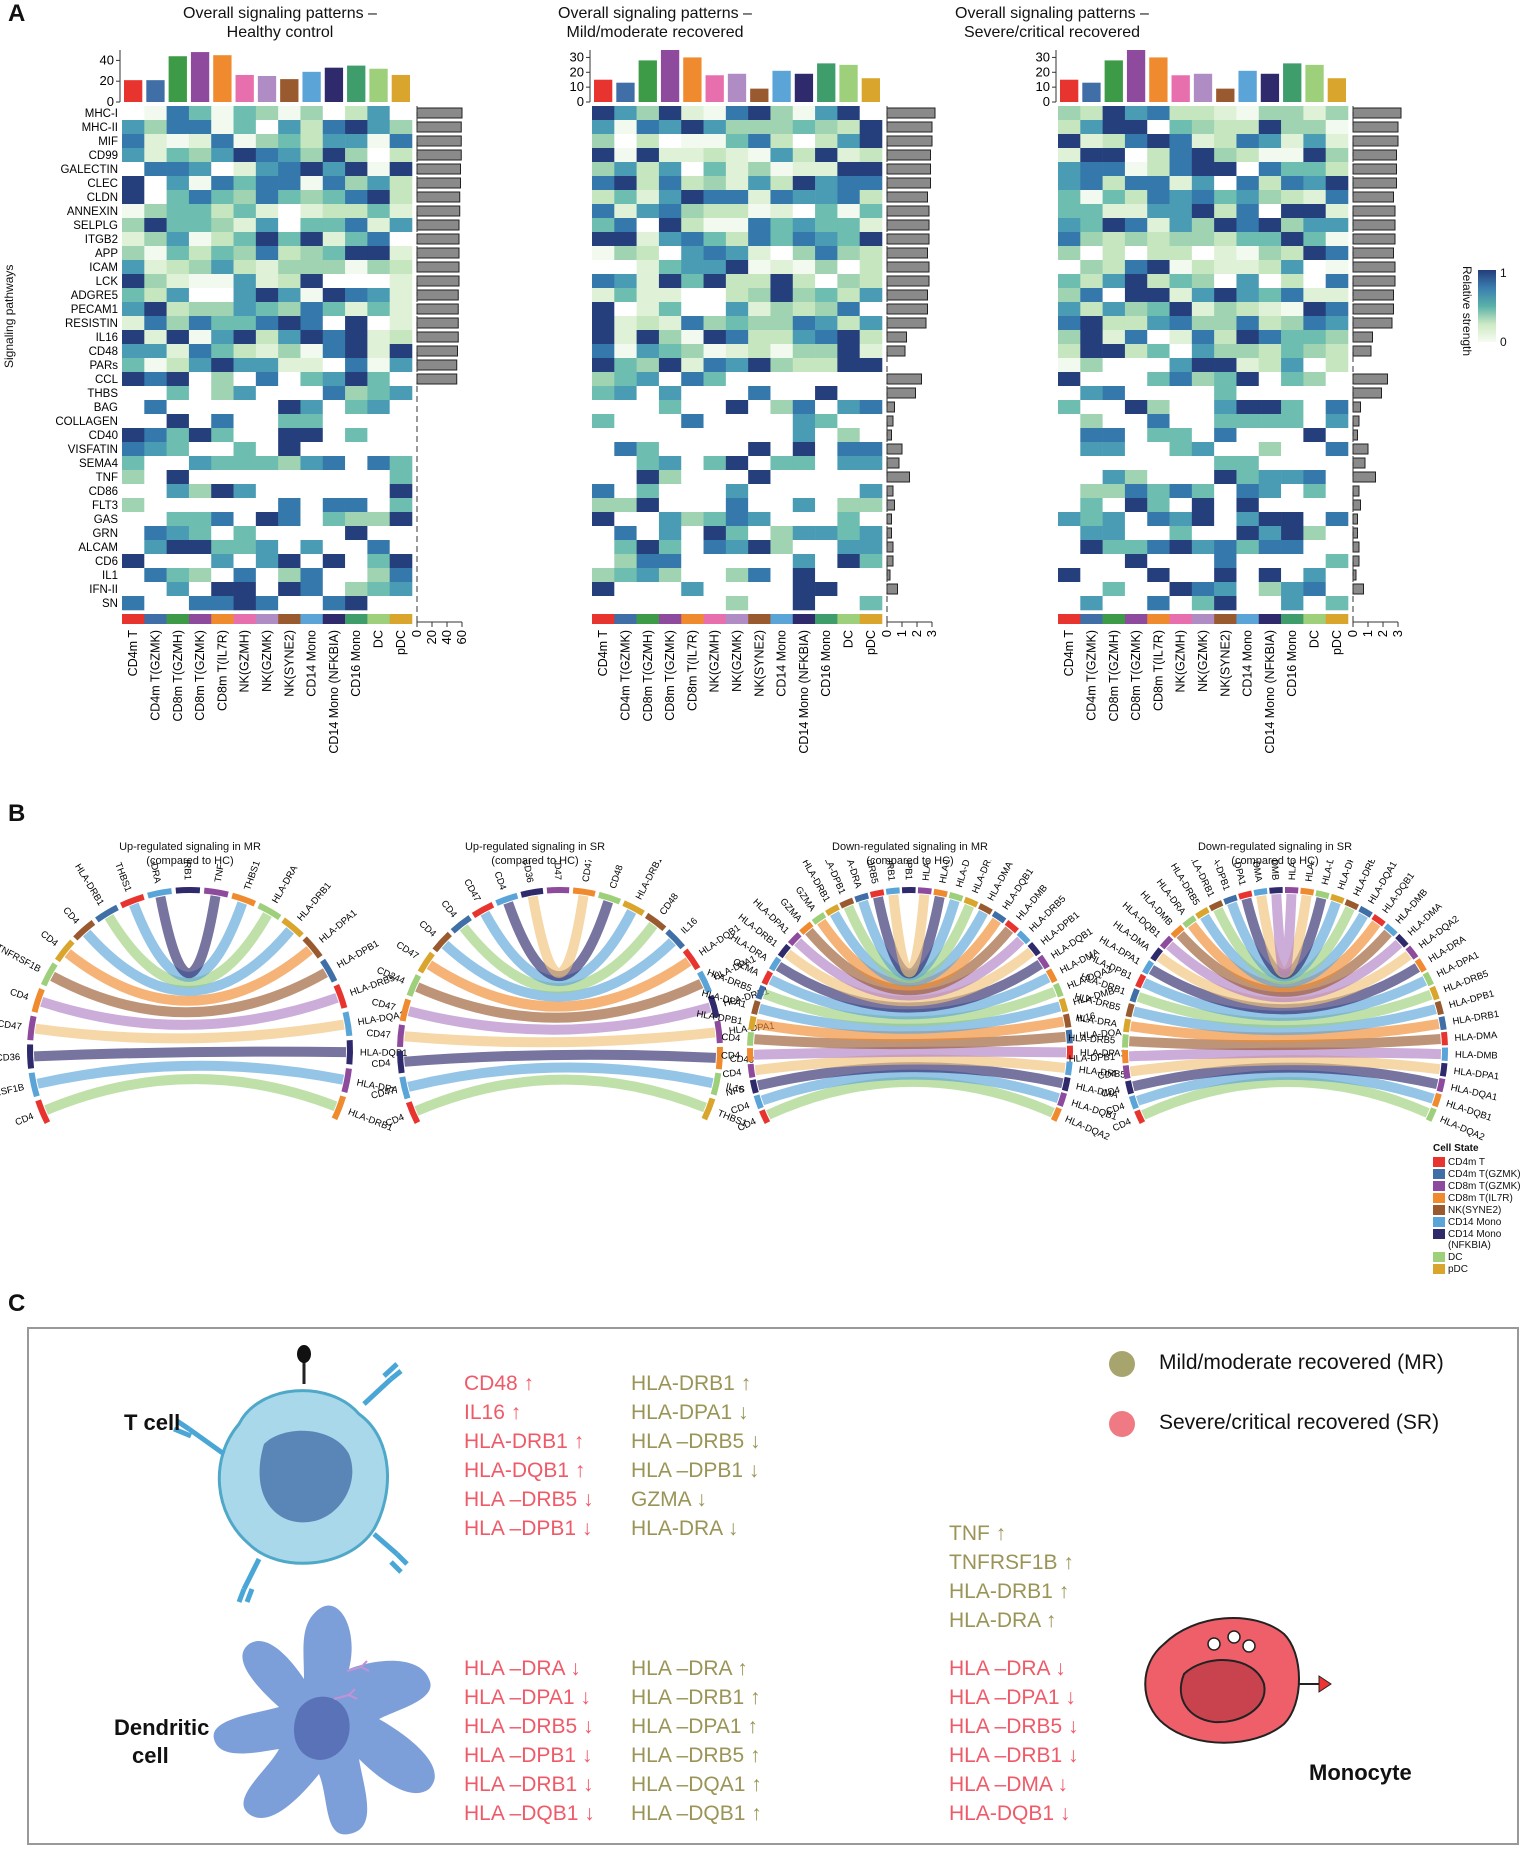  I want to click on pathway-label: CD48, so click(103, 352).